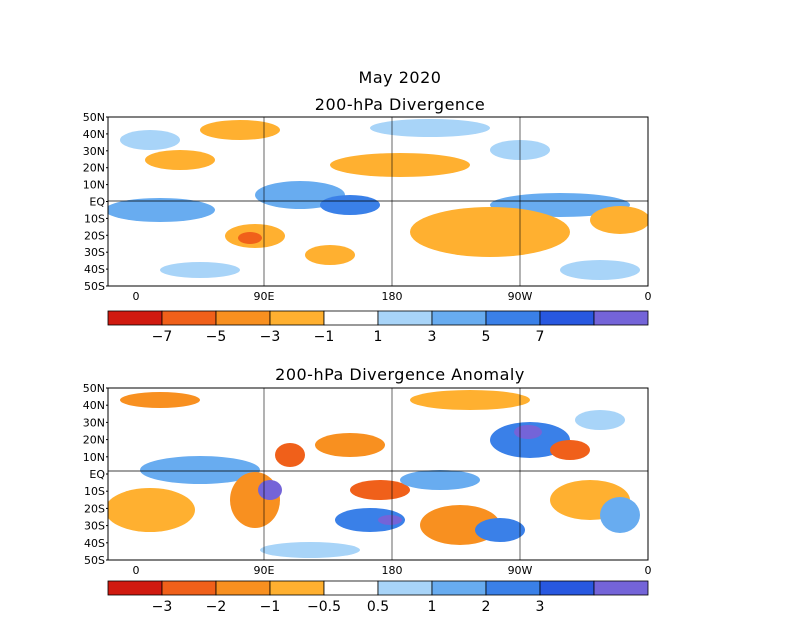 This screenshot has height=618, width=800. Describe the element at coordinates (400, 77) in the screenshot. I see `figure-title: May 2020` at that location.